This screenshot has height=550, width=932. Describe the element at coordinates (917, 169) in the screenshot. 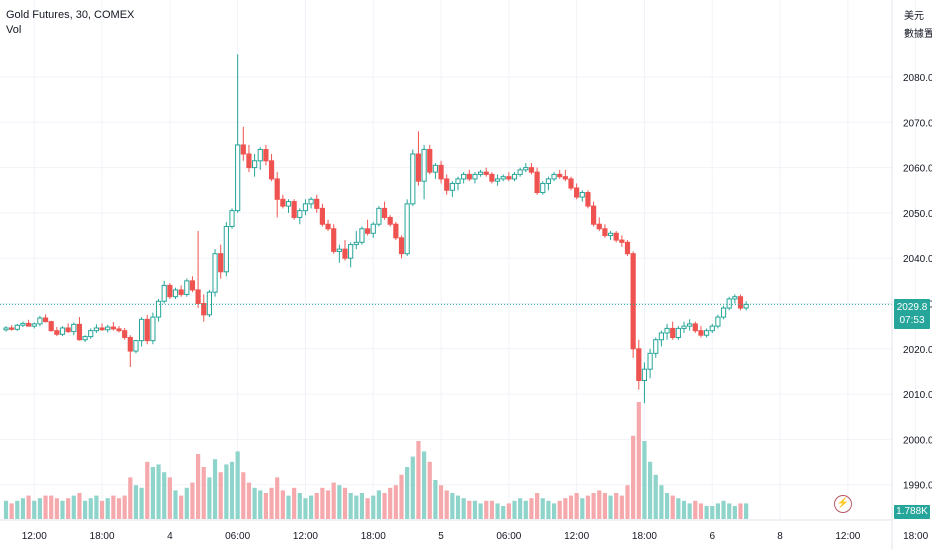

I see `price-tick-label: 2060.0` at that location.